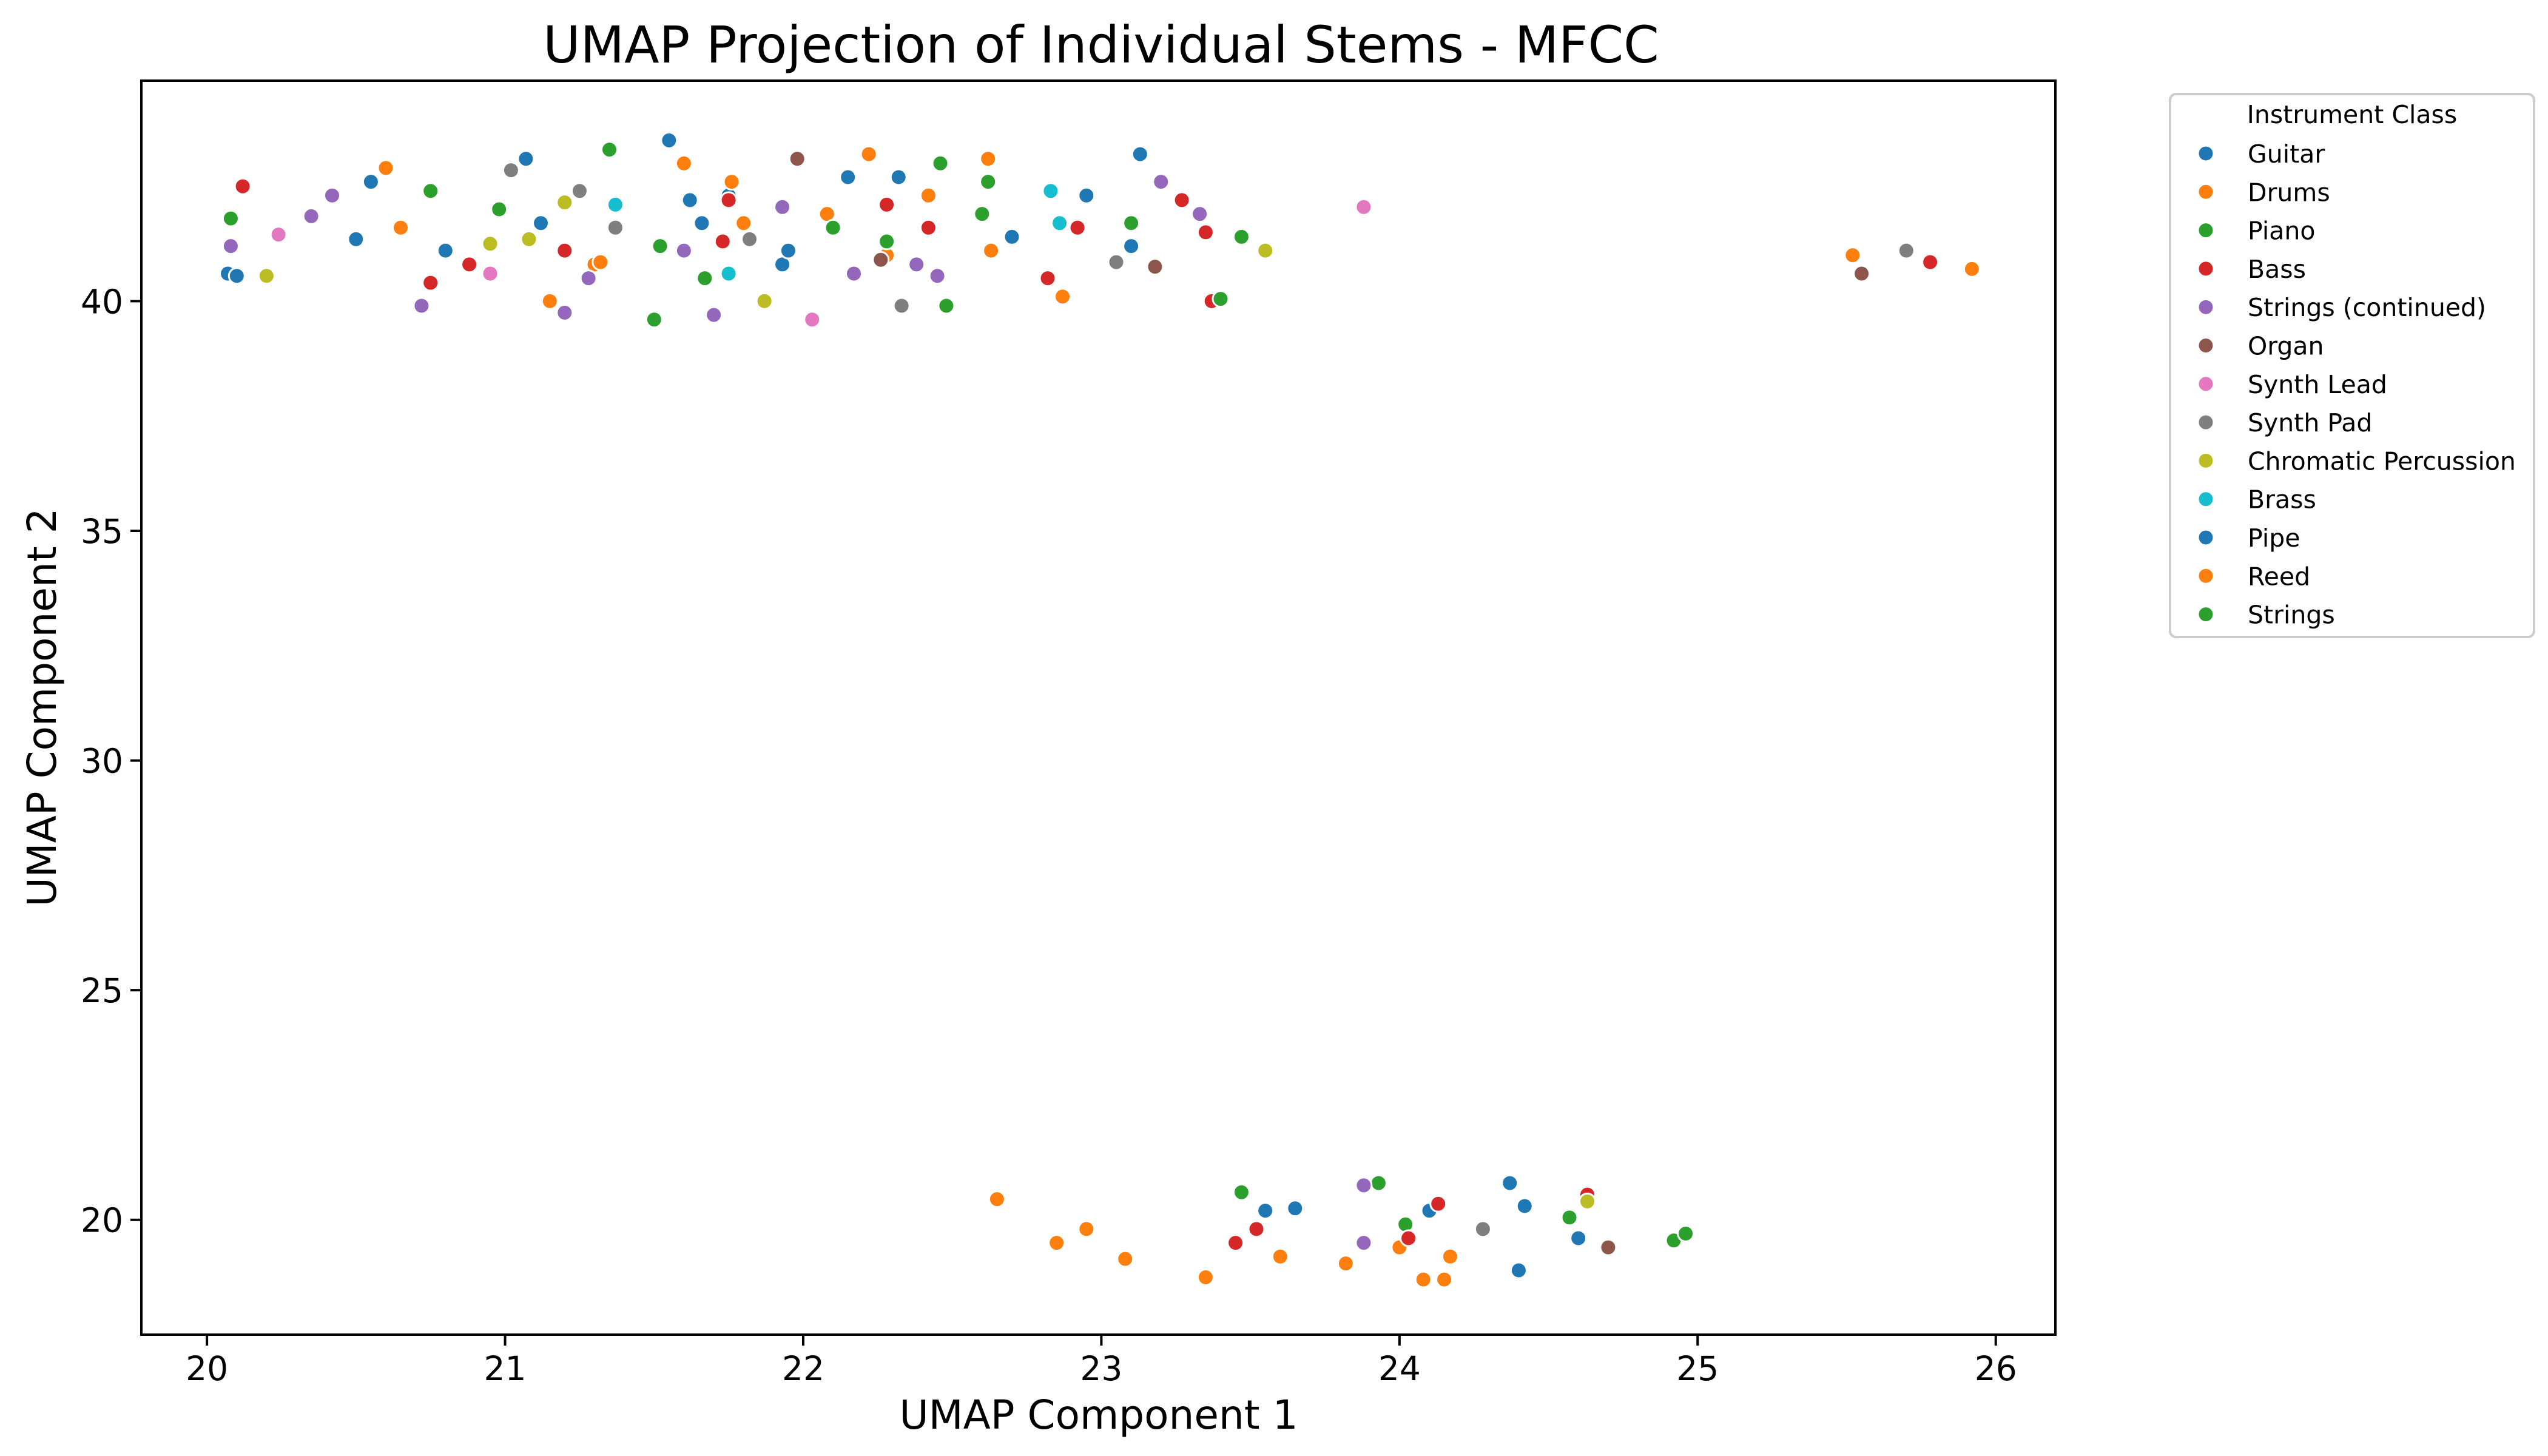  What do you see at coordinates (2282, 499) in the screenshot?
I see `legend-label: Brass` at bounding box center [2282, 499].